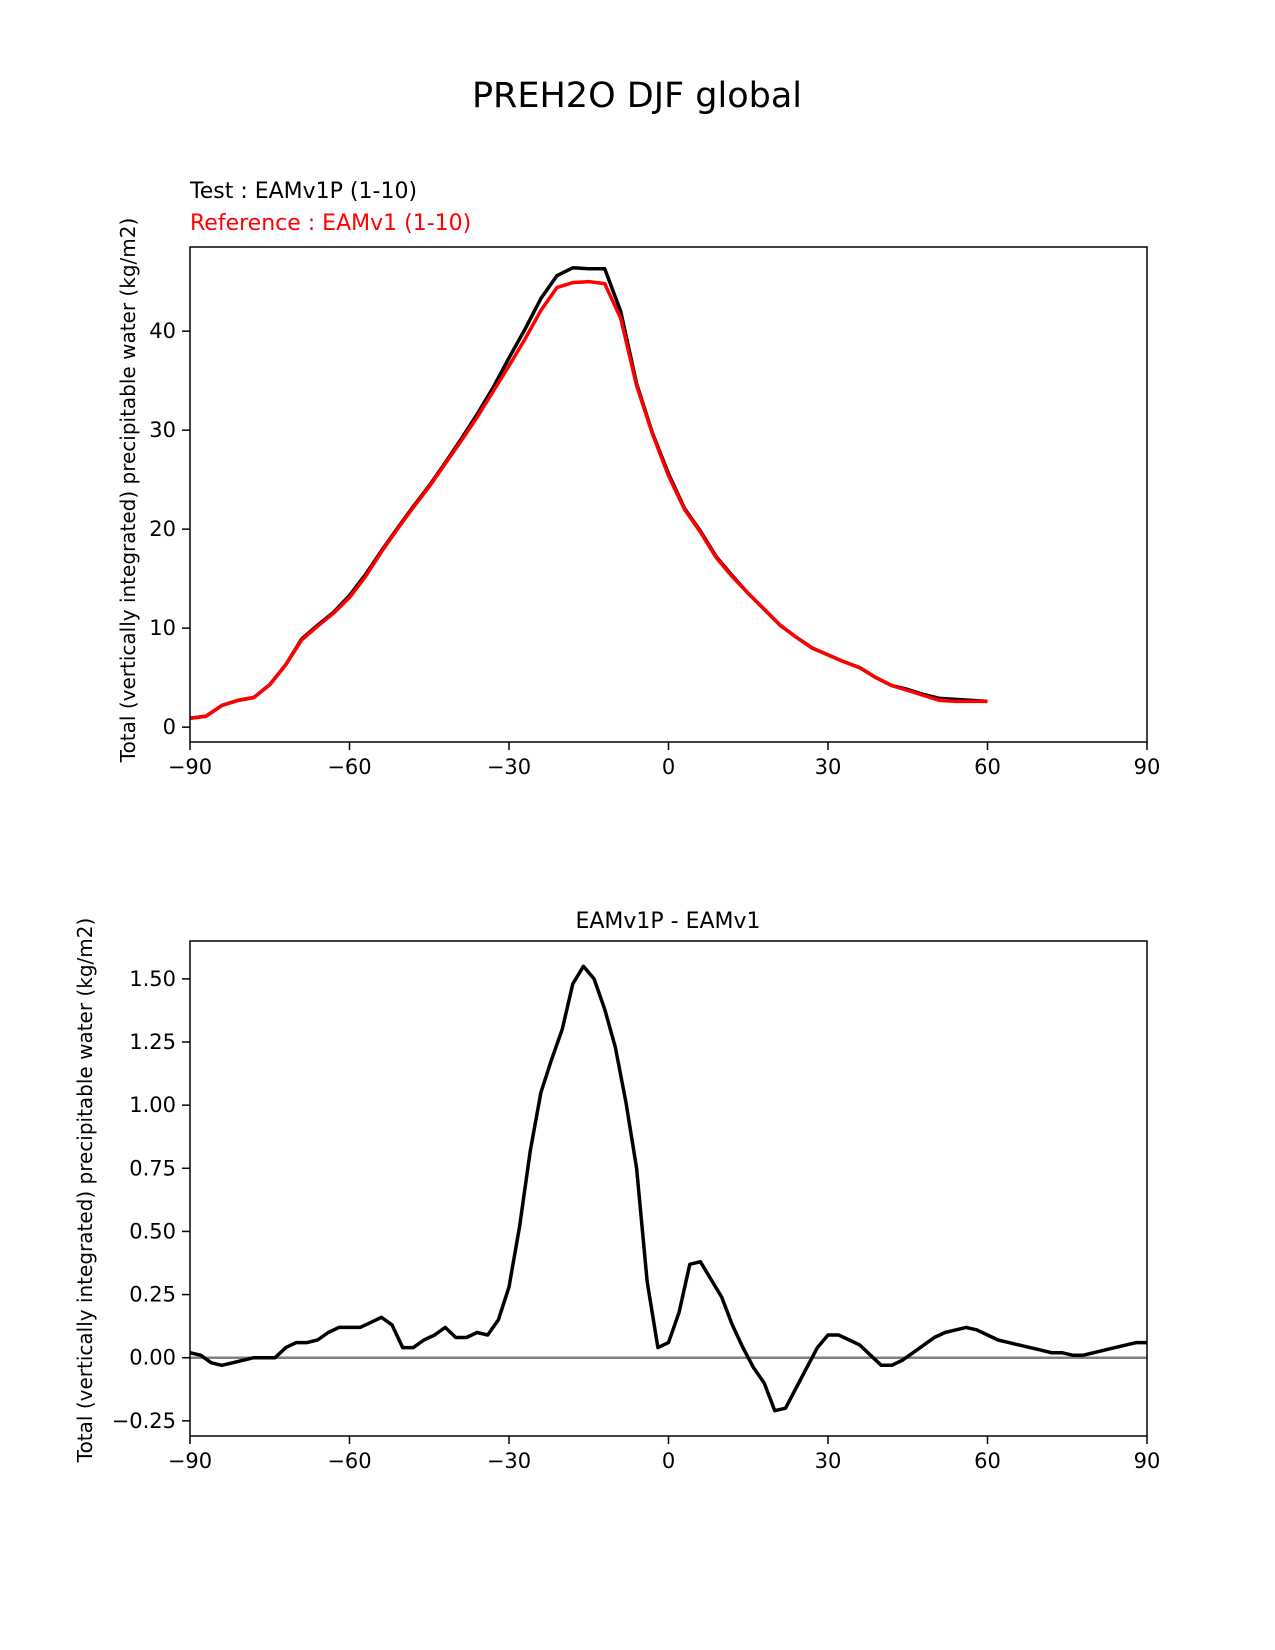  I want to click on y-tick-label: 20, so click(162, 529).